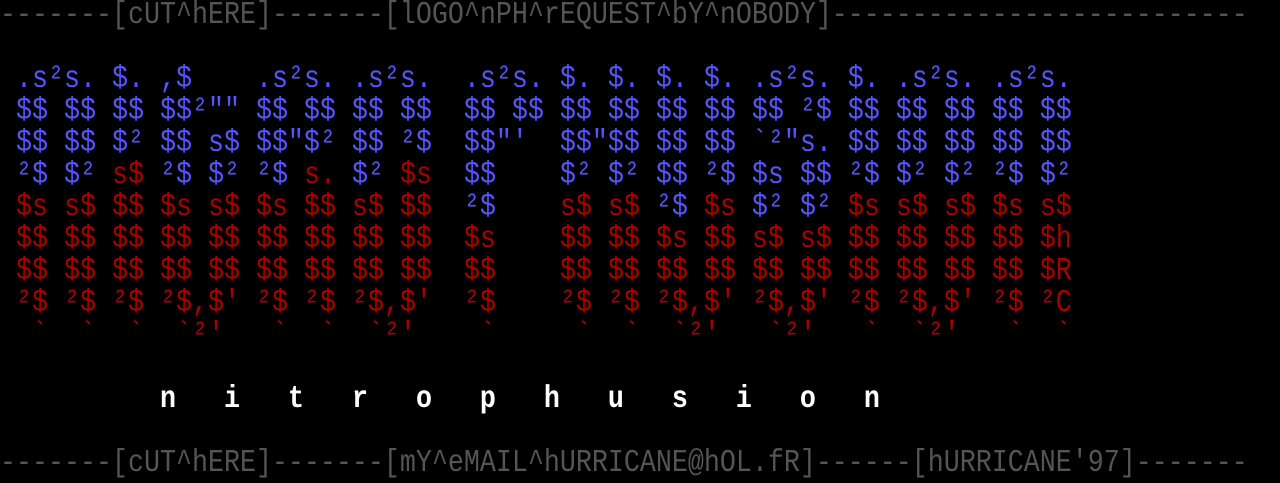 The height and width of the screenshot is (483, 1280). Describe the element at coordinates (215, 176) in the screenshot. I see `art-segment: ²$ $² ²$` at that location.